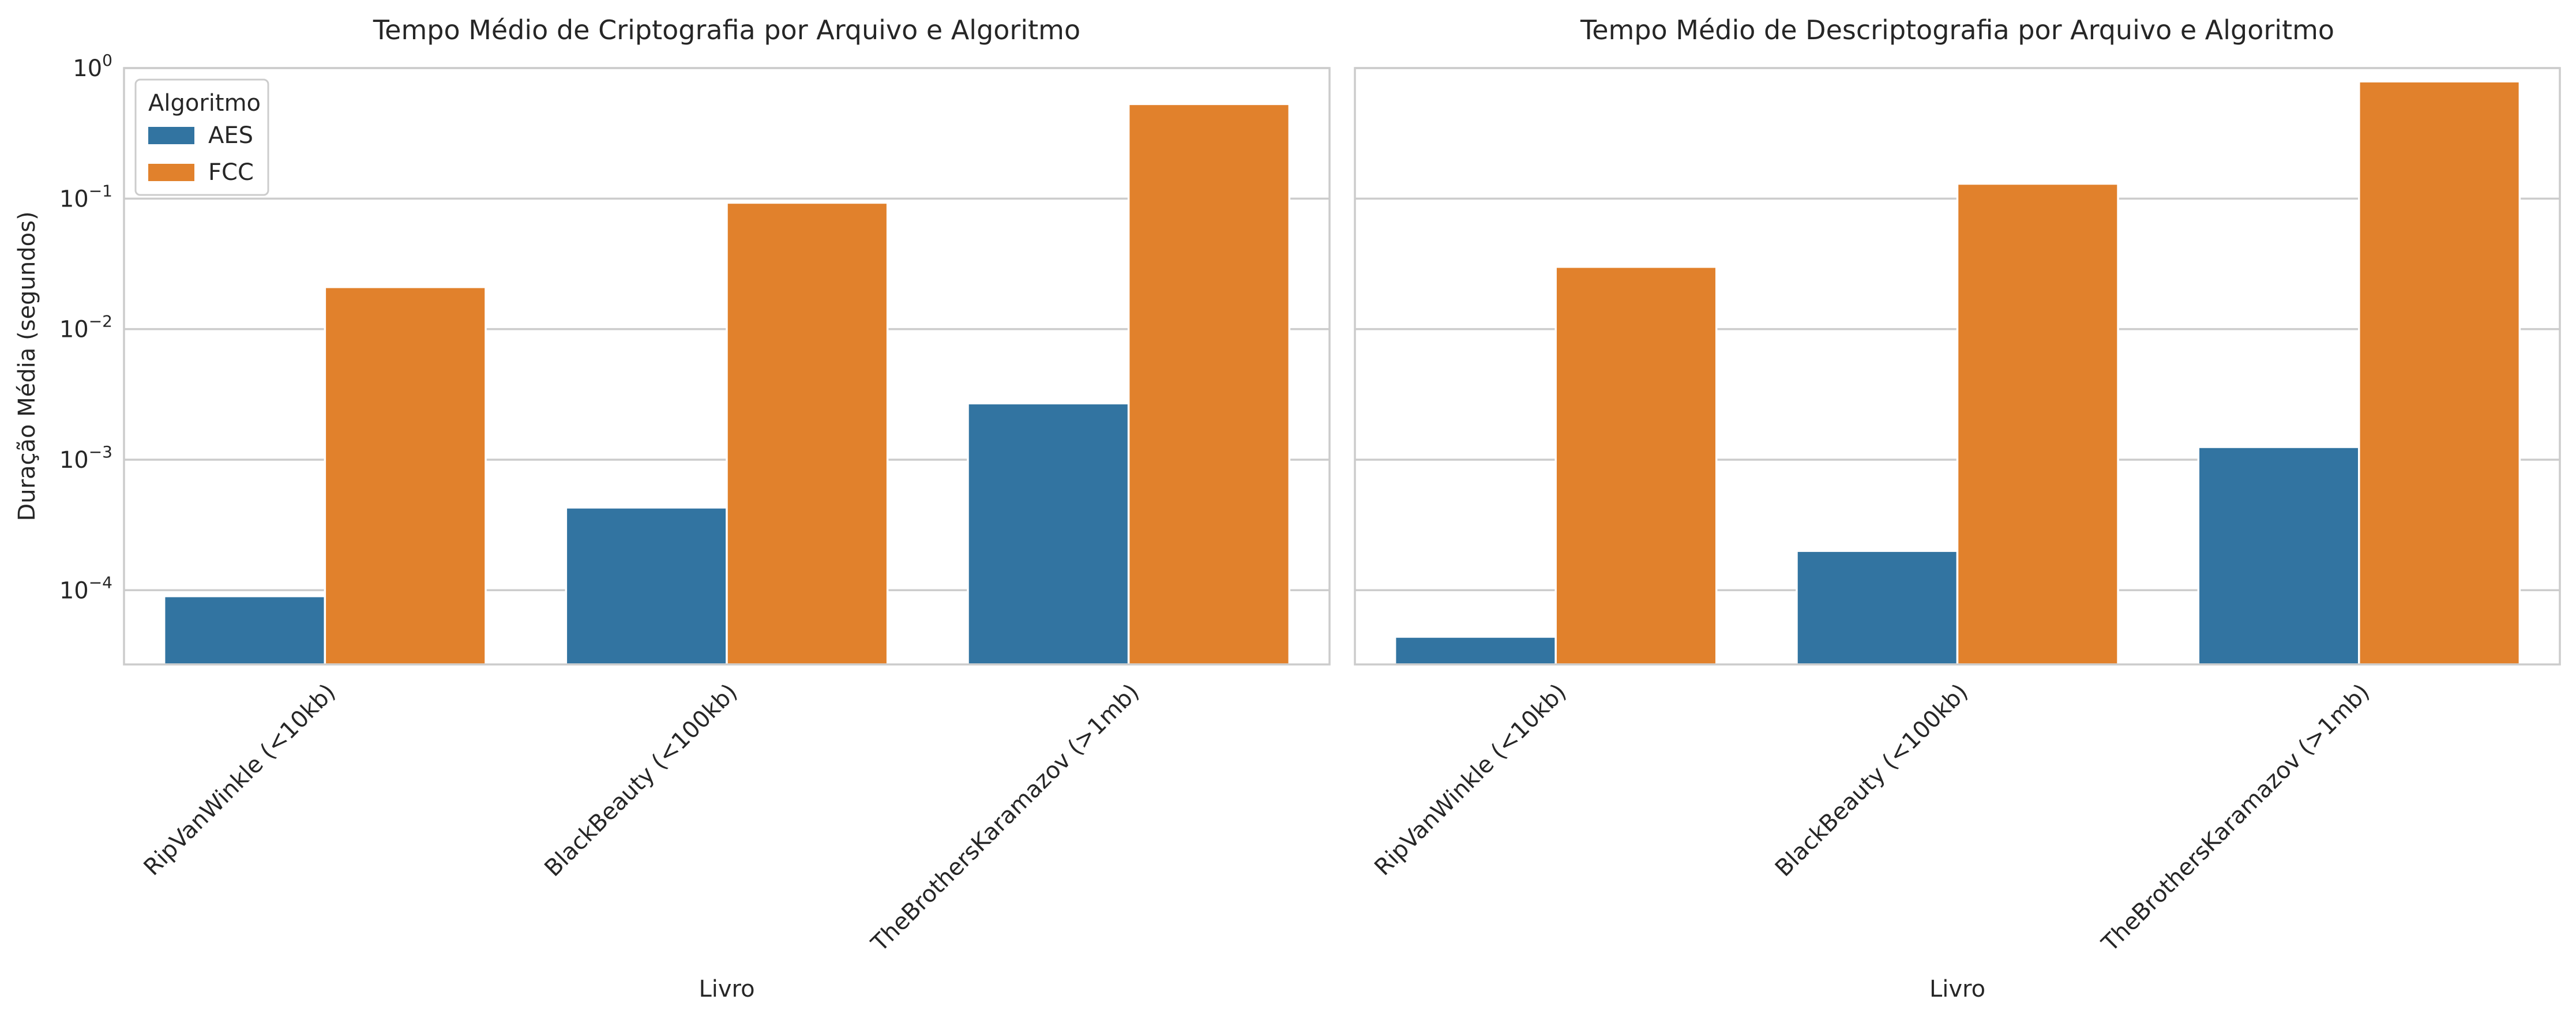 This screenshot has height=1018, width=2576. What do you see at coordinates (171, 172) in the screenshot?
I see `legend-swatch-fcc` at bounding box center [171, 172].